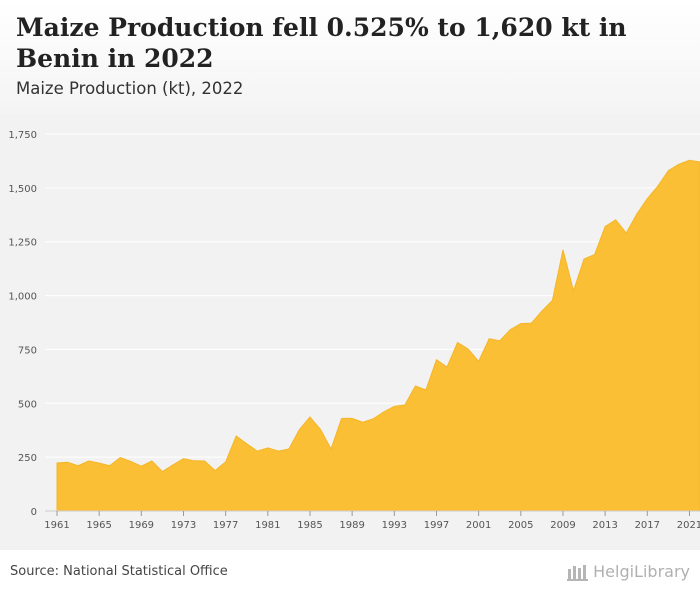 The width and height of the screenshot is (700, 596). Describe the element at coordinates (562, 525) in the screenshot. I see `x-tick-label: 2009` at that location.